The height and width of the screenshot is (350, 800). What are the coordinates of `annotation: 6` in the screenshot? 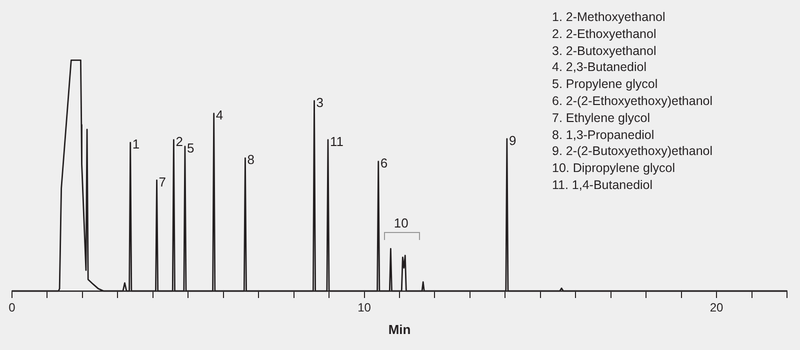 It's located at (384, 163).